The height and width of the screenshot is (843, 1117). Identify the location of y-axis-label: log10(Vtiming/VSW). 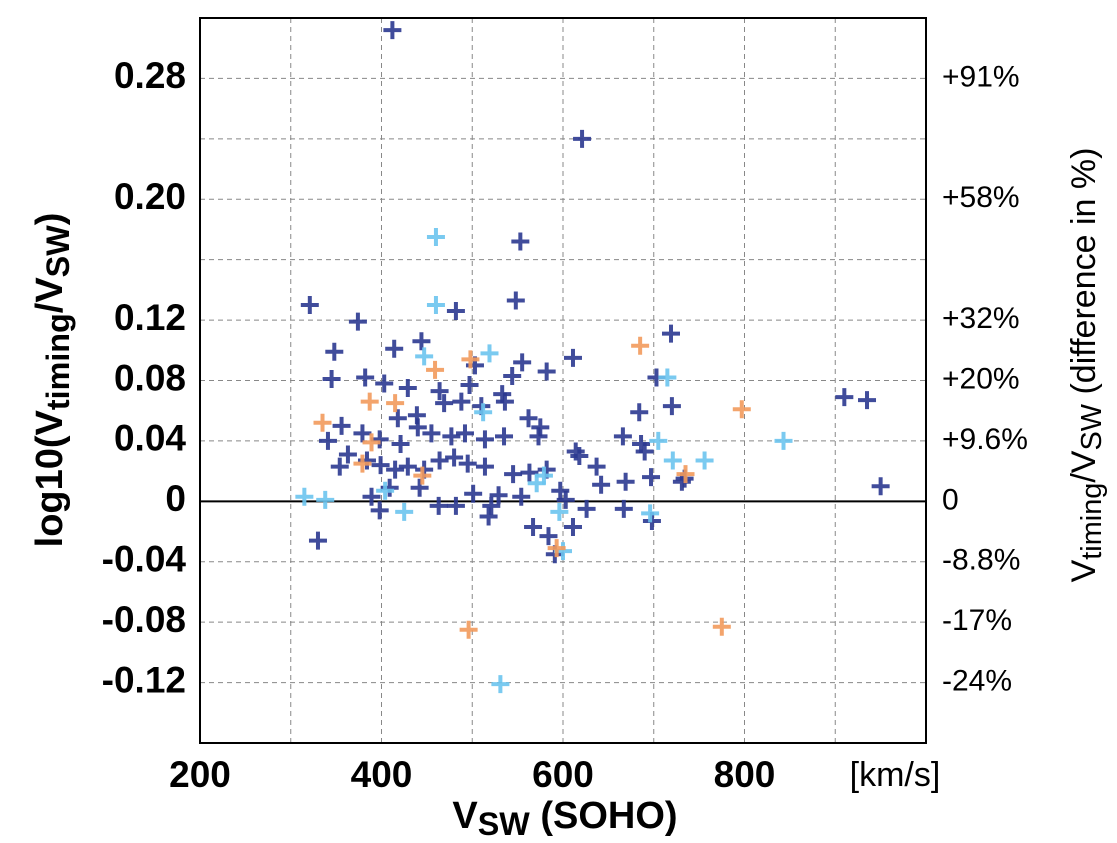
(52, 380).